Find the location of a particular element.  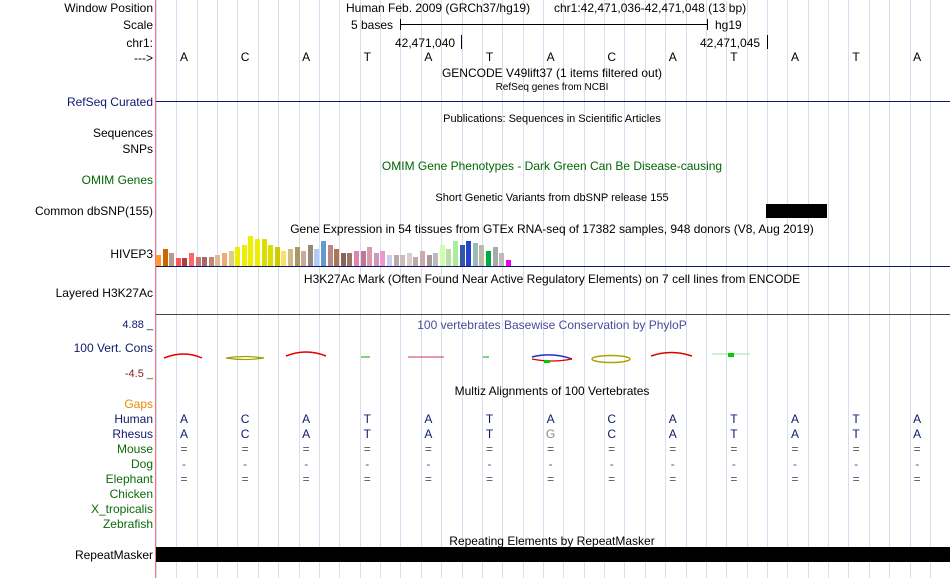

species-label: Human is located at coordinates (133, 419).